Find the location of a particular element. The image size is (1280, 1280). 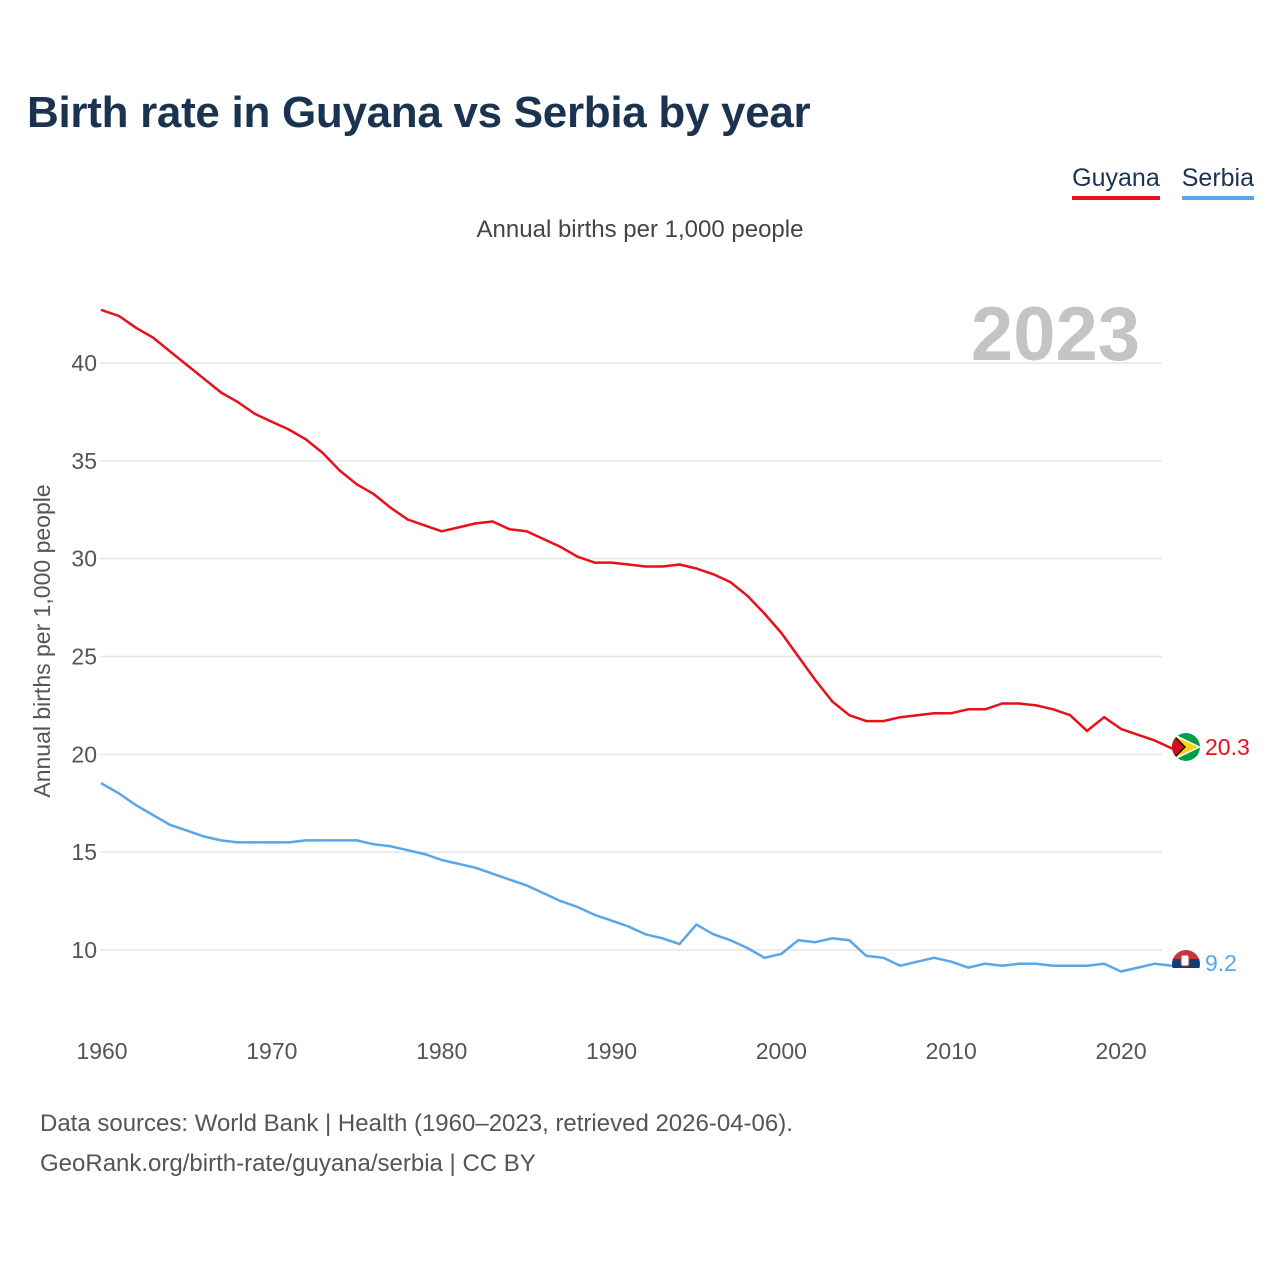

y-tick-label: 15 is located at coordinates (84, 852).